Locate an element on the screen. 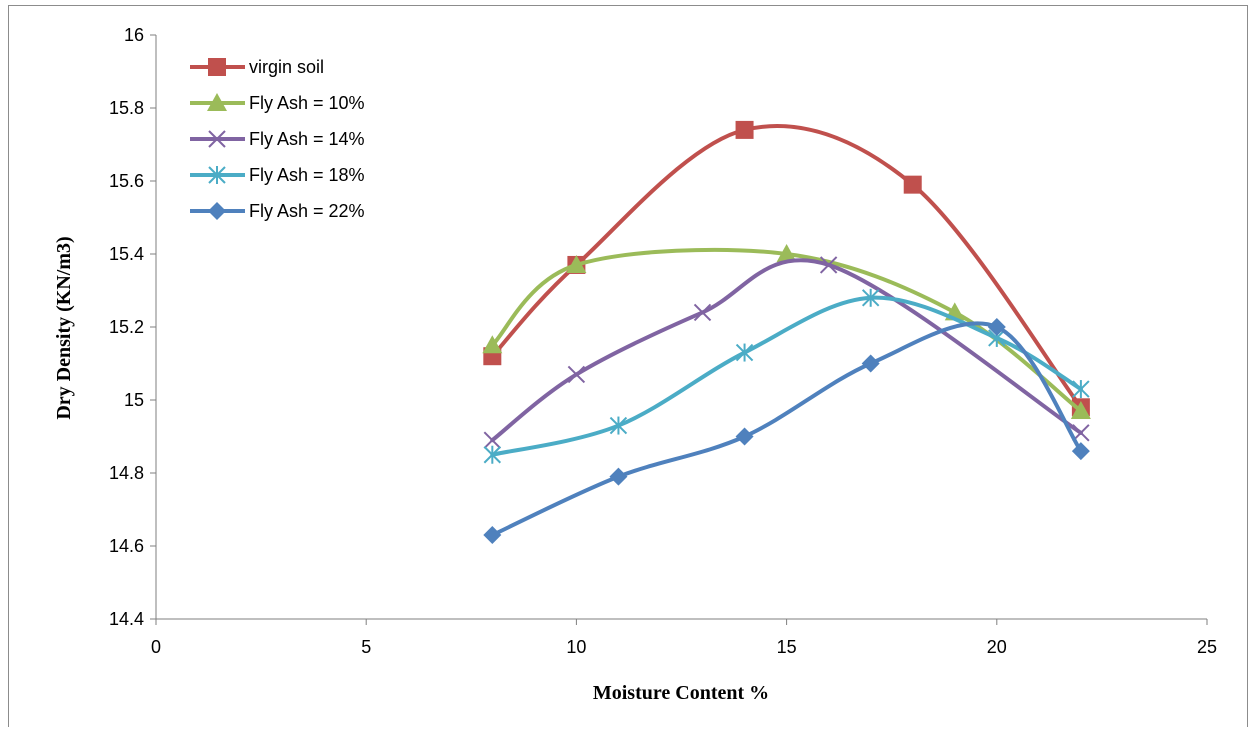  x-axis-title: Moisture Content % is located at coordinates (681, 693).